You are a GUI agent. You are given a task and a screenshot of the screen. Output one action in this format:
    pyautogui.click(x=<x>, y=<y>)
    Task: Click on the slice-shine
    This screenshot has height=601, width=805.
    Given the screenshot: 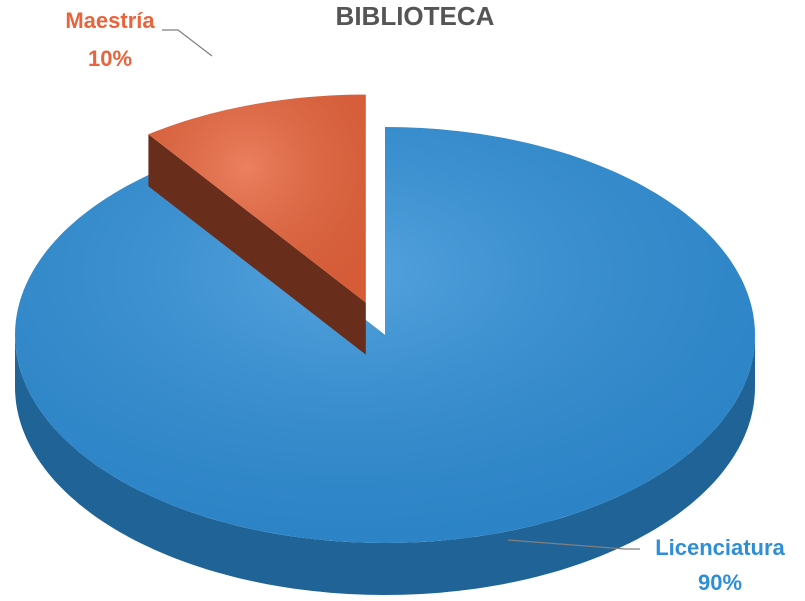 What is the action you would take?
    pyautogui.click(x=257, y=198)
    